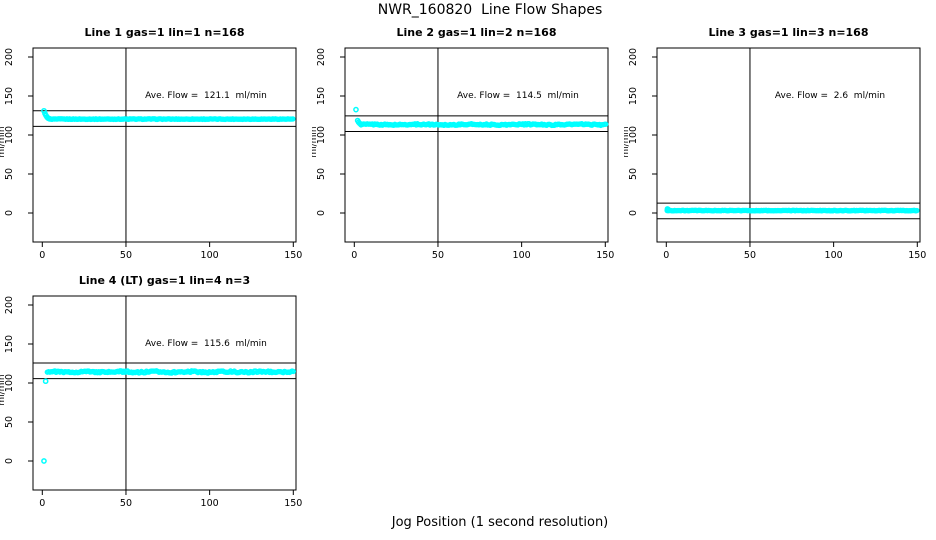 The width and height of the screenshot is (936, 540). What do you see at coordinates (490, 10) in the screenshot?
I see `main-title: NWR_160820 Line Flow Shapes` at bounding box center [490, 10].